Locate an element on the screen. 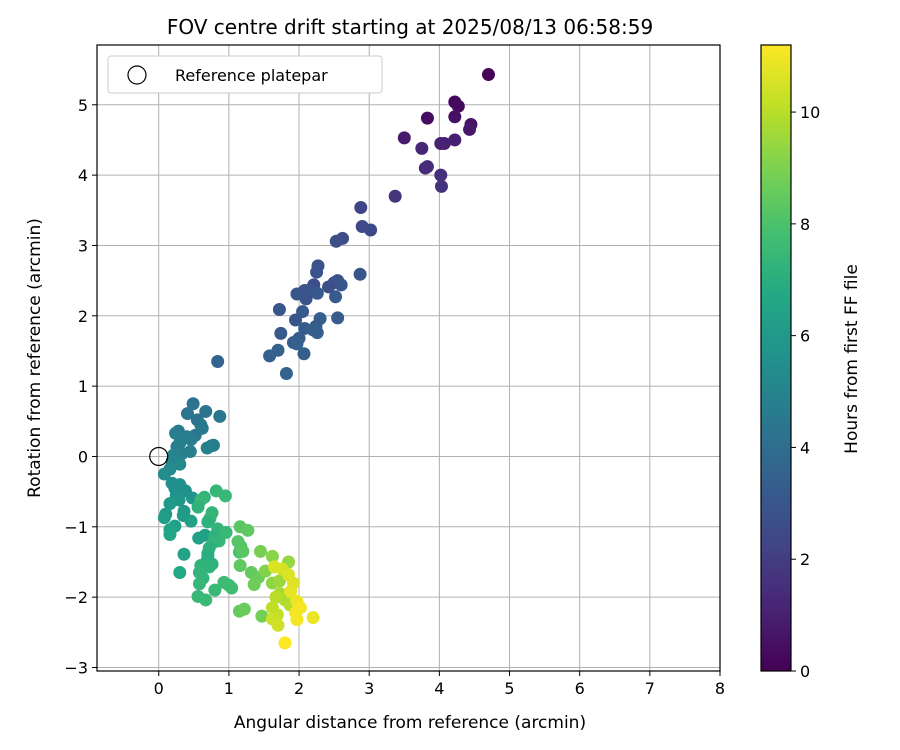 This screenshot has height=750, width=900. y-tick-label: 3 is located at coordinates (83, 245).